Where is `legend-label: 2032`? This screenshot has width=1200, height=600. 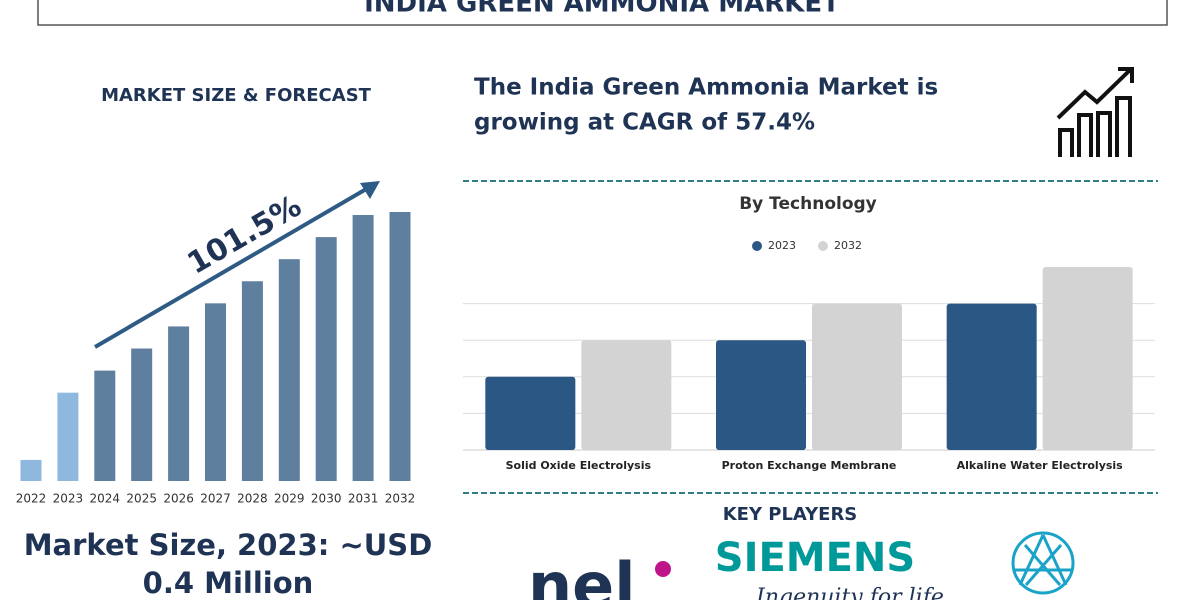 legend-label: 2032 is located at coordinates (848, 245).